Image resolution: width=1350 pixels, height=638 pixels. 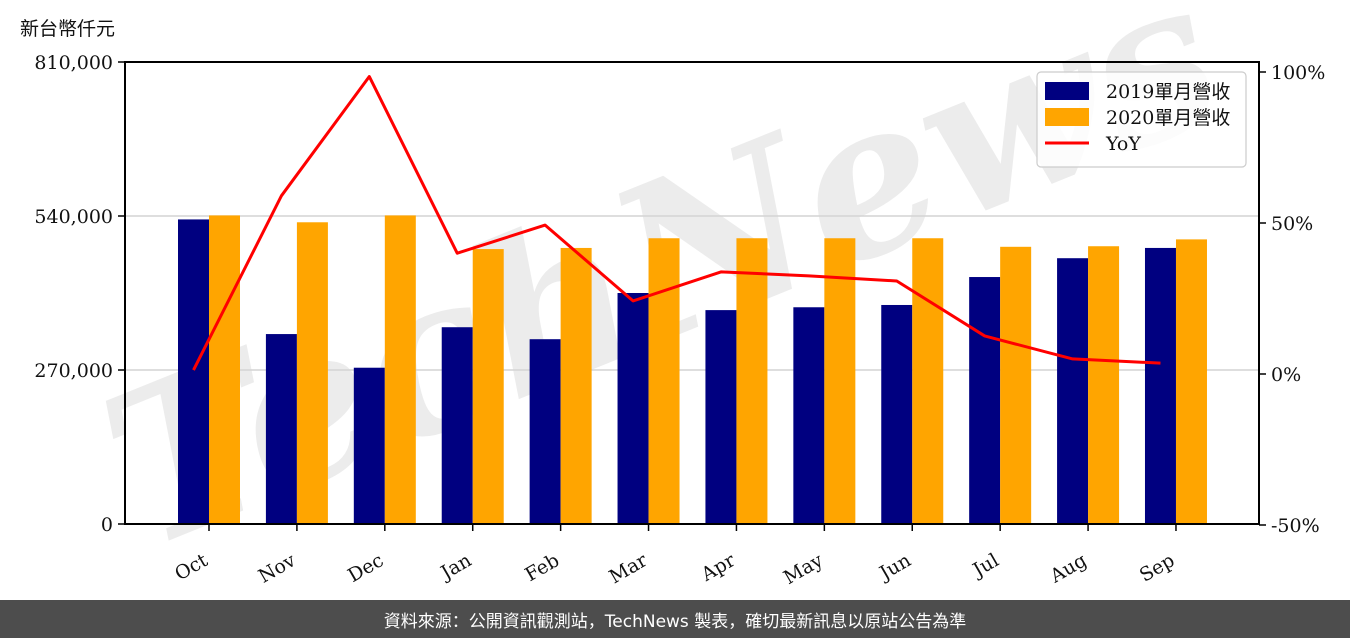 What do you see at coordinates (455, 567) in the screenshot?
I see `x-tick-label: Jan` at bounding box center [455, 567].